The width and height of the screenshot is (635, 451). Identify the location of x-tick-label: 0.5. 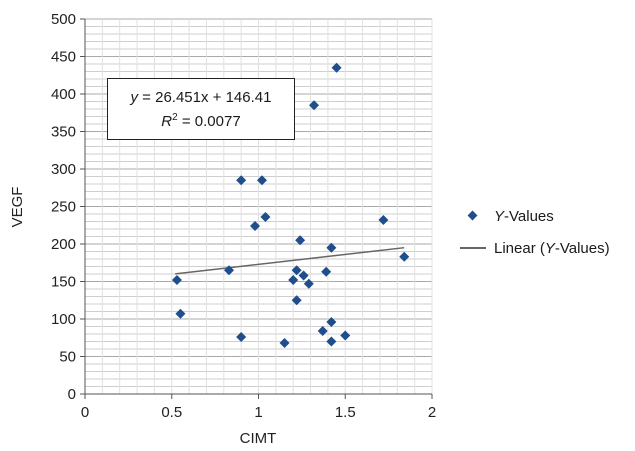
(171, 412).